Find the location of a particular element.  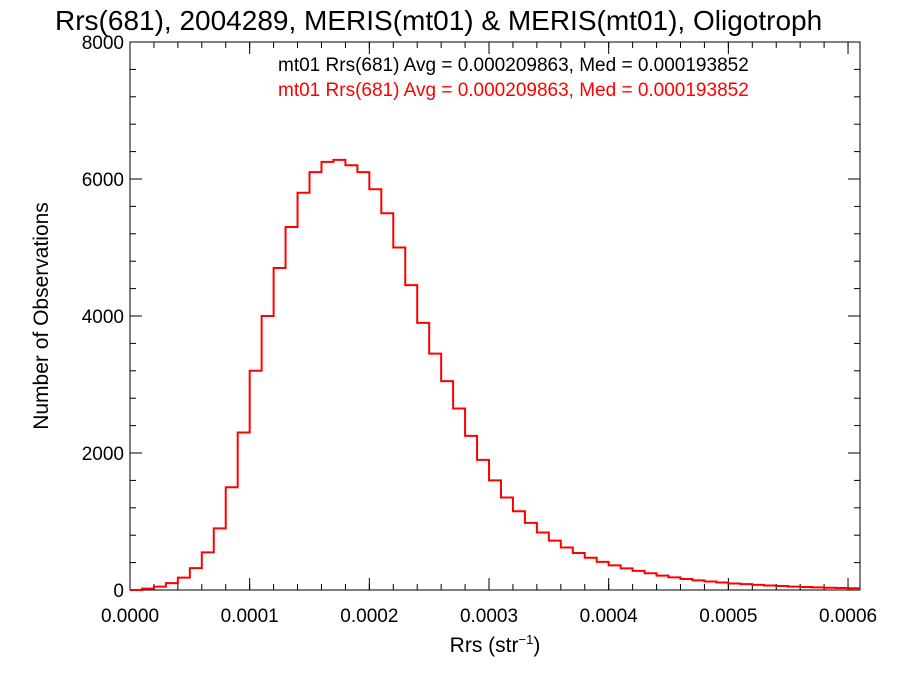

y-tick-label: 8000 is located at coordinates (103, 43).